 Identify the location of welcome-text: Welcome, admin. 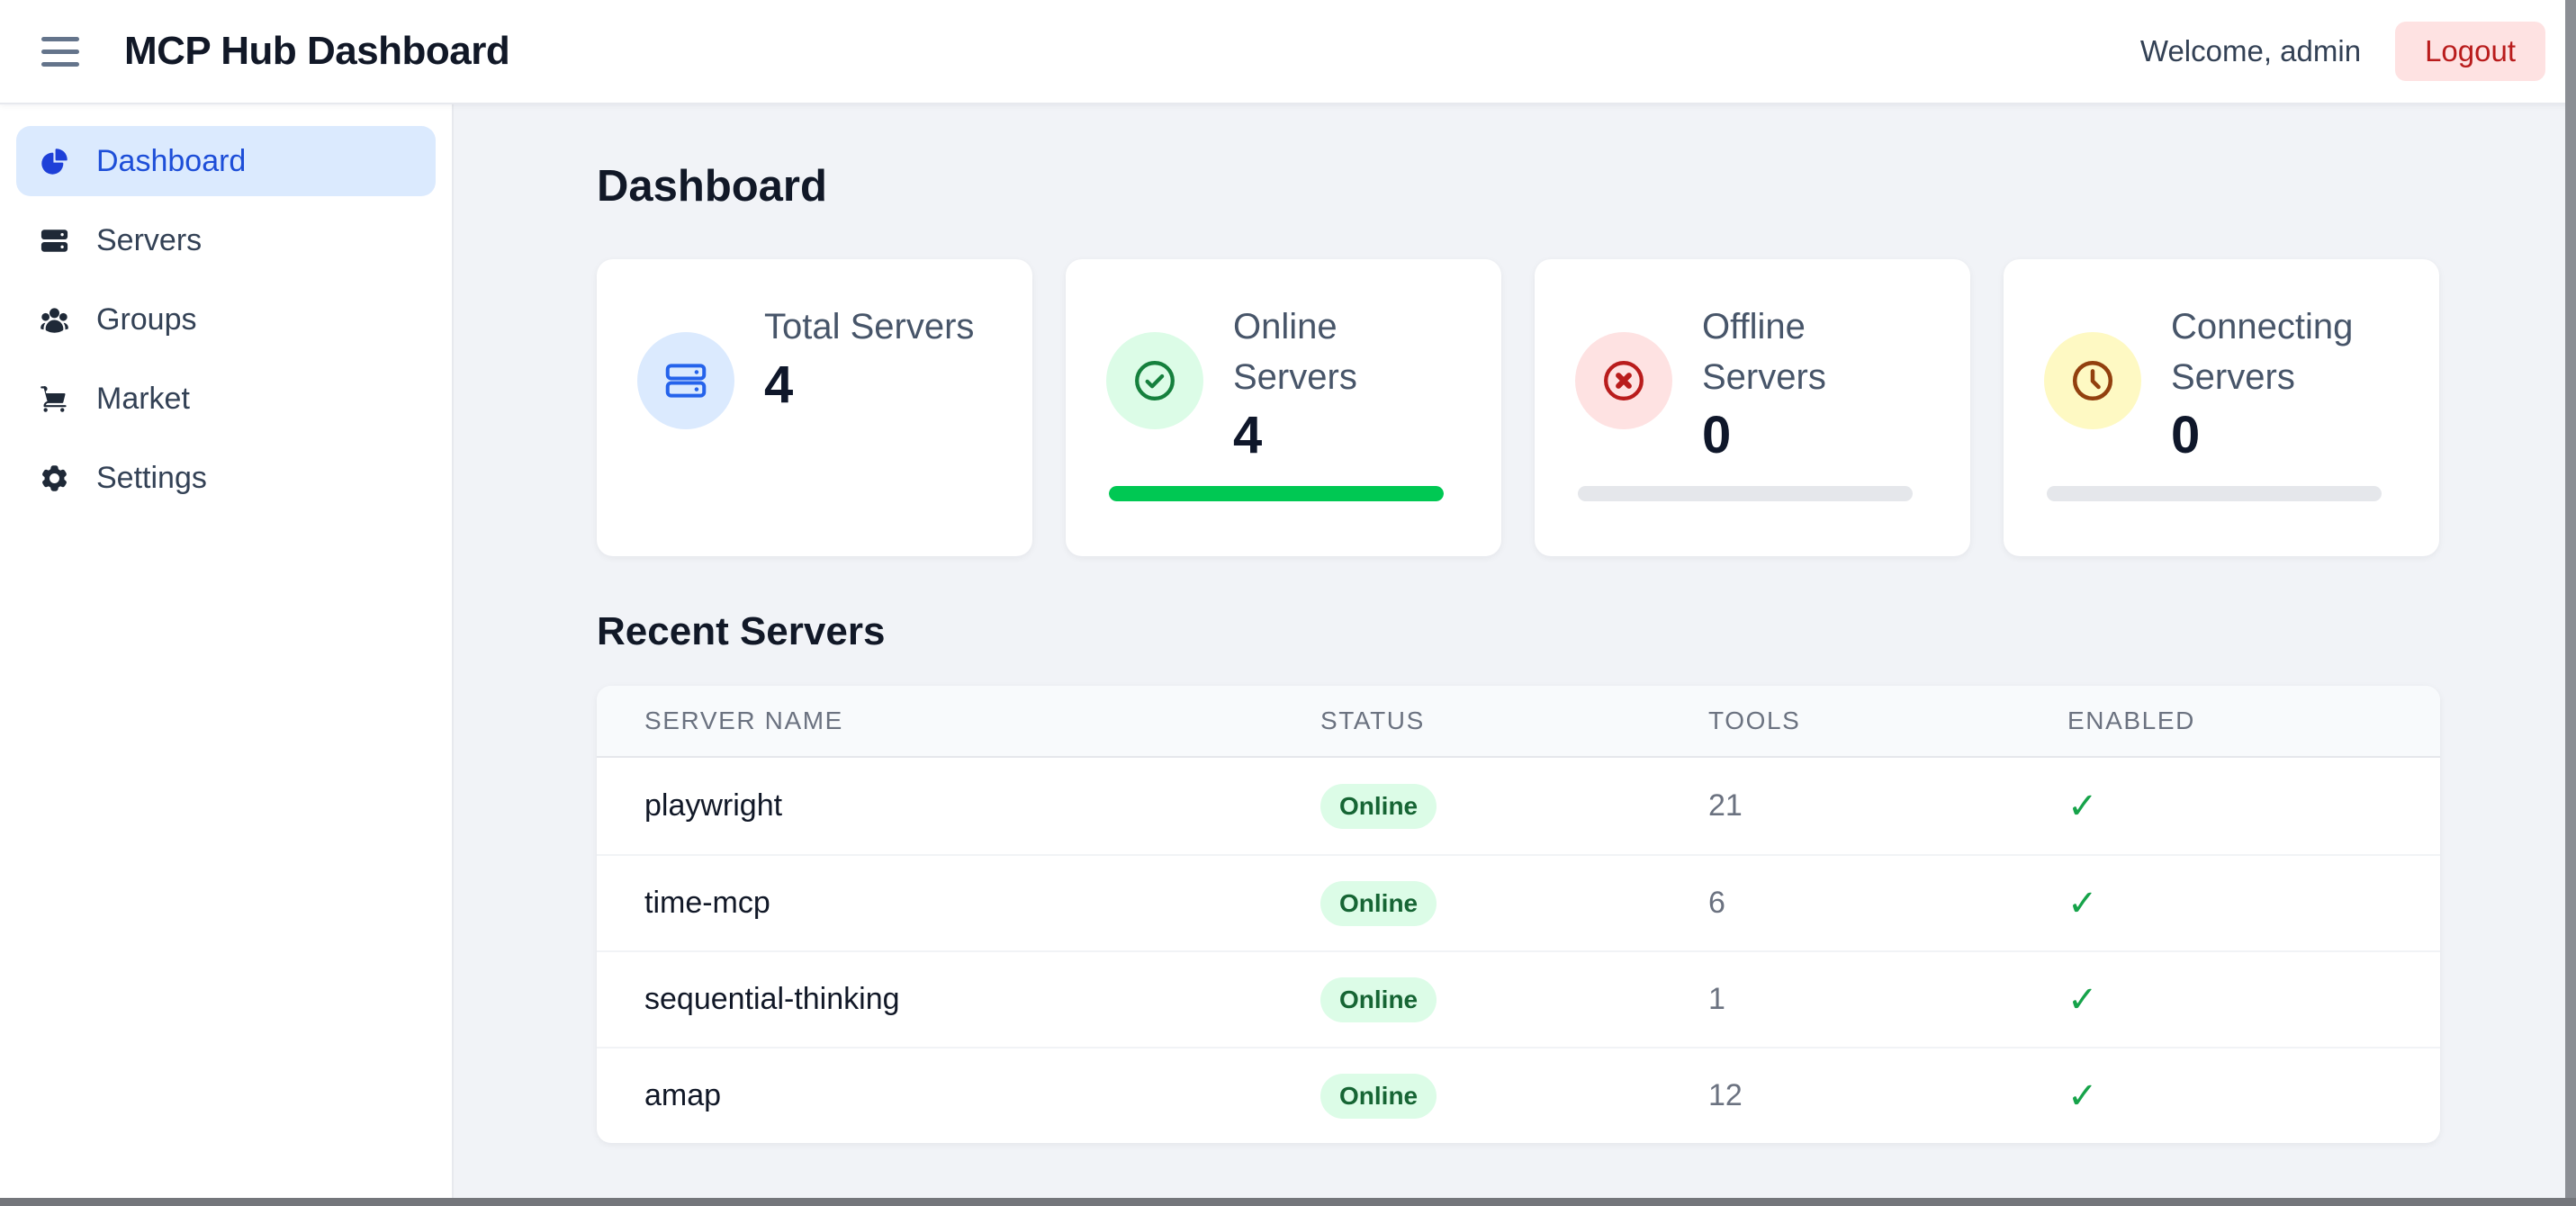
(2250, 51).